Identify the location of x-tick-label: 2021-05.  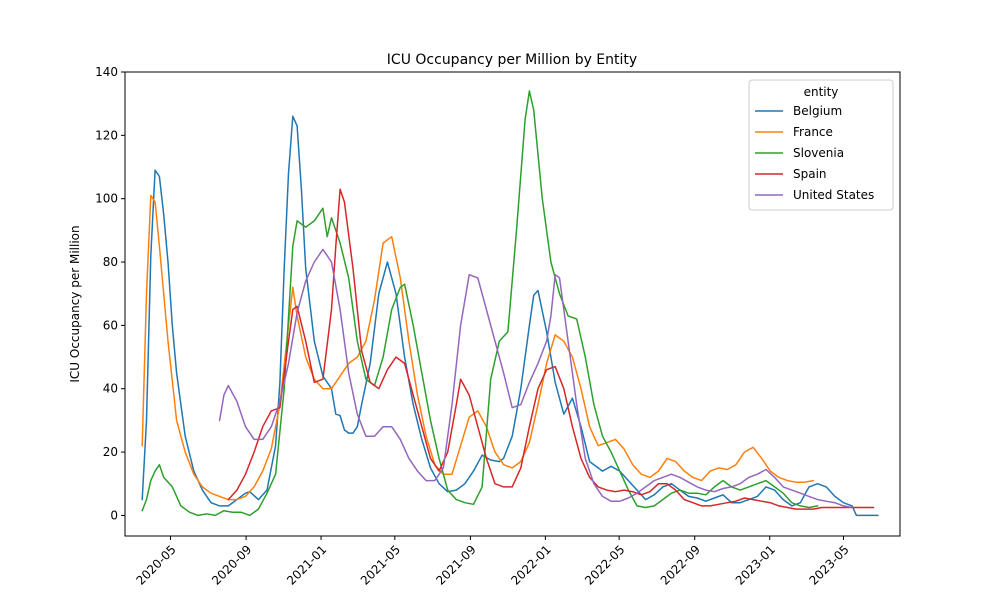
(380, 564).